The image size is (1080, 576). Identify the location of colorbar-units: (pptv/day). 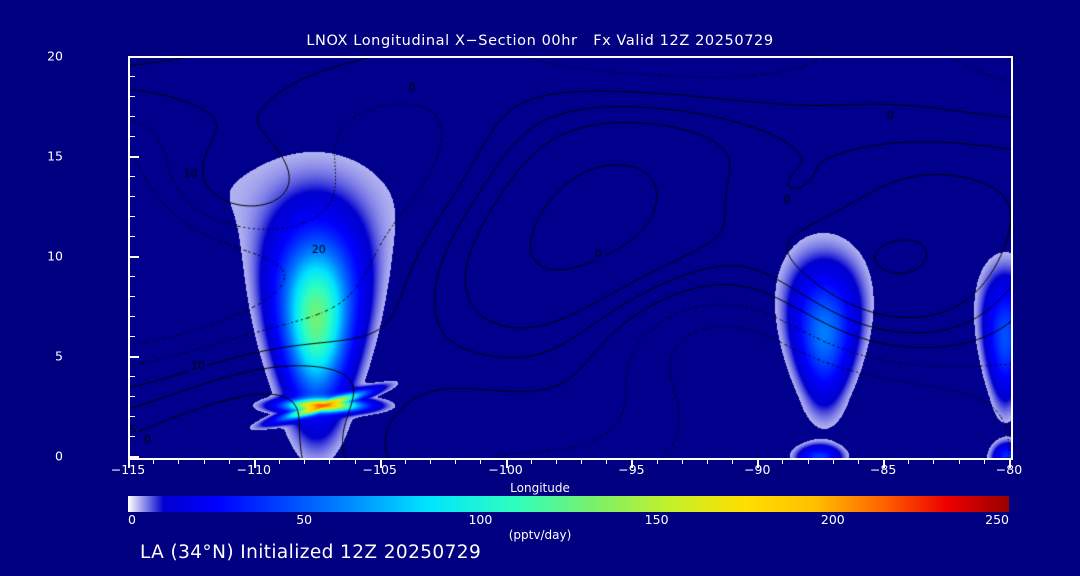
(540, 535).